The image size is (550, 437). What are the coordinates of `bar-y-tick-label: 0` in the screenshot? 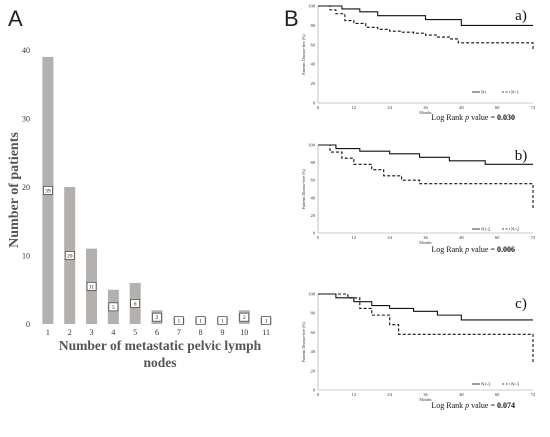 It's located at (28, 324).